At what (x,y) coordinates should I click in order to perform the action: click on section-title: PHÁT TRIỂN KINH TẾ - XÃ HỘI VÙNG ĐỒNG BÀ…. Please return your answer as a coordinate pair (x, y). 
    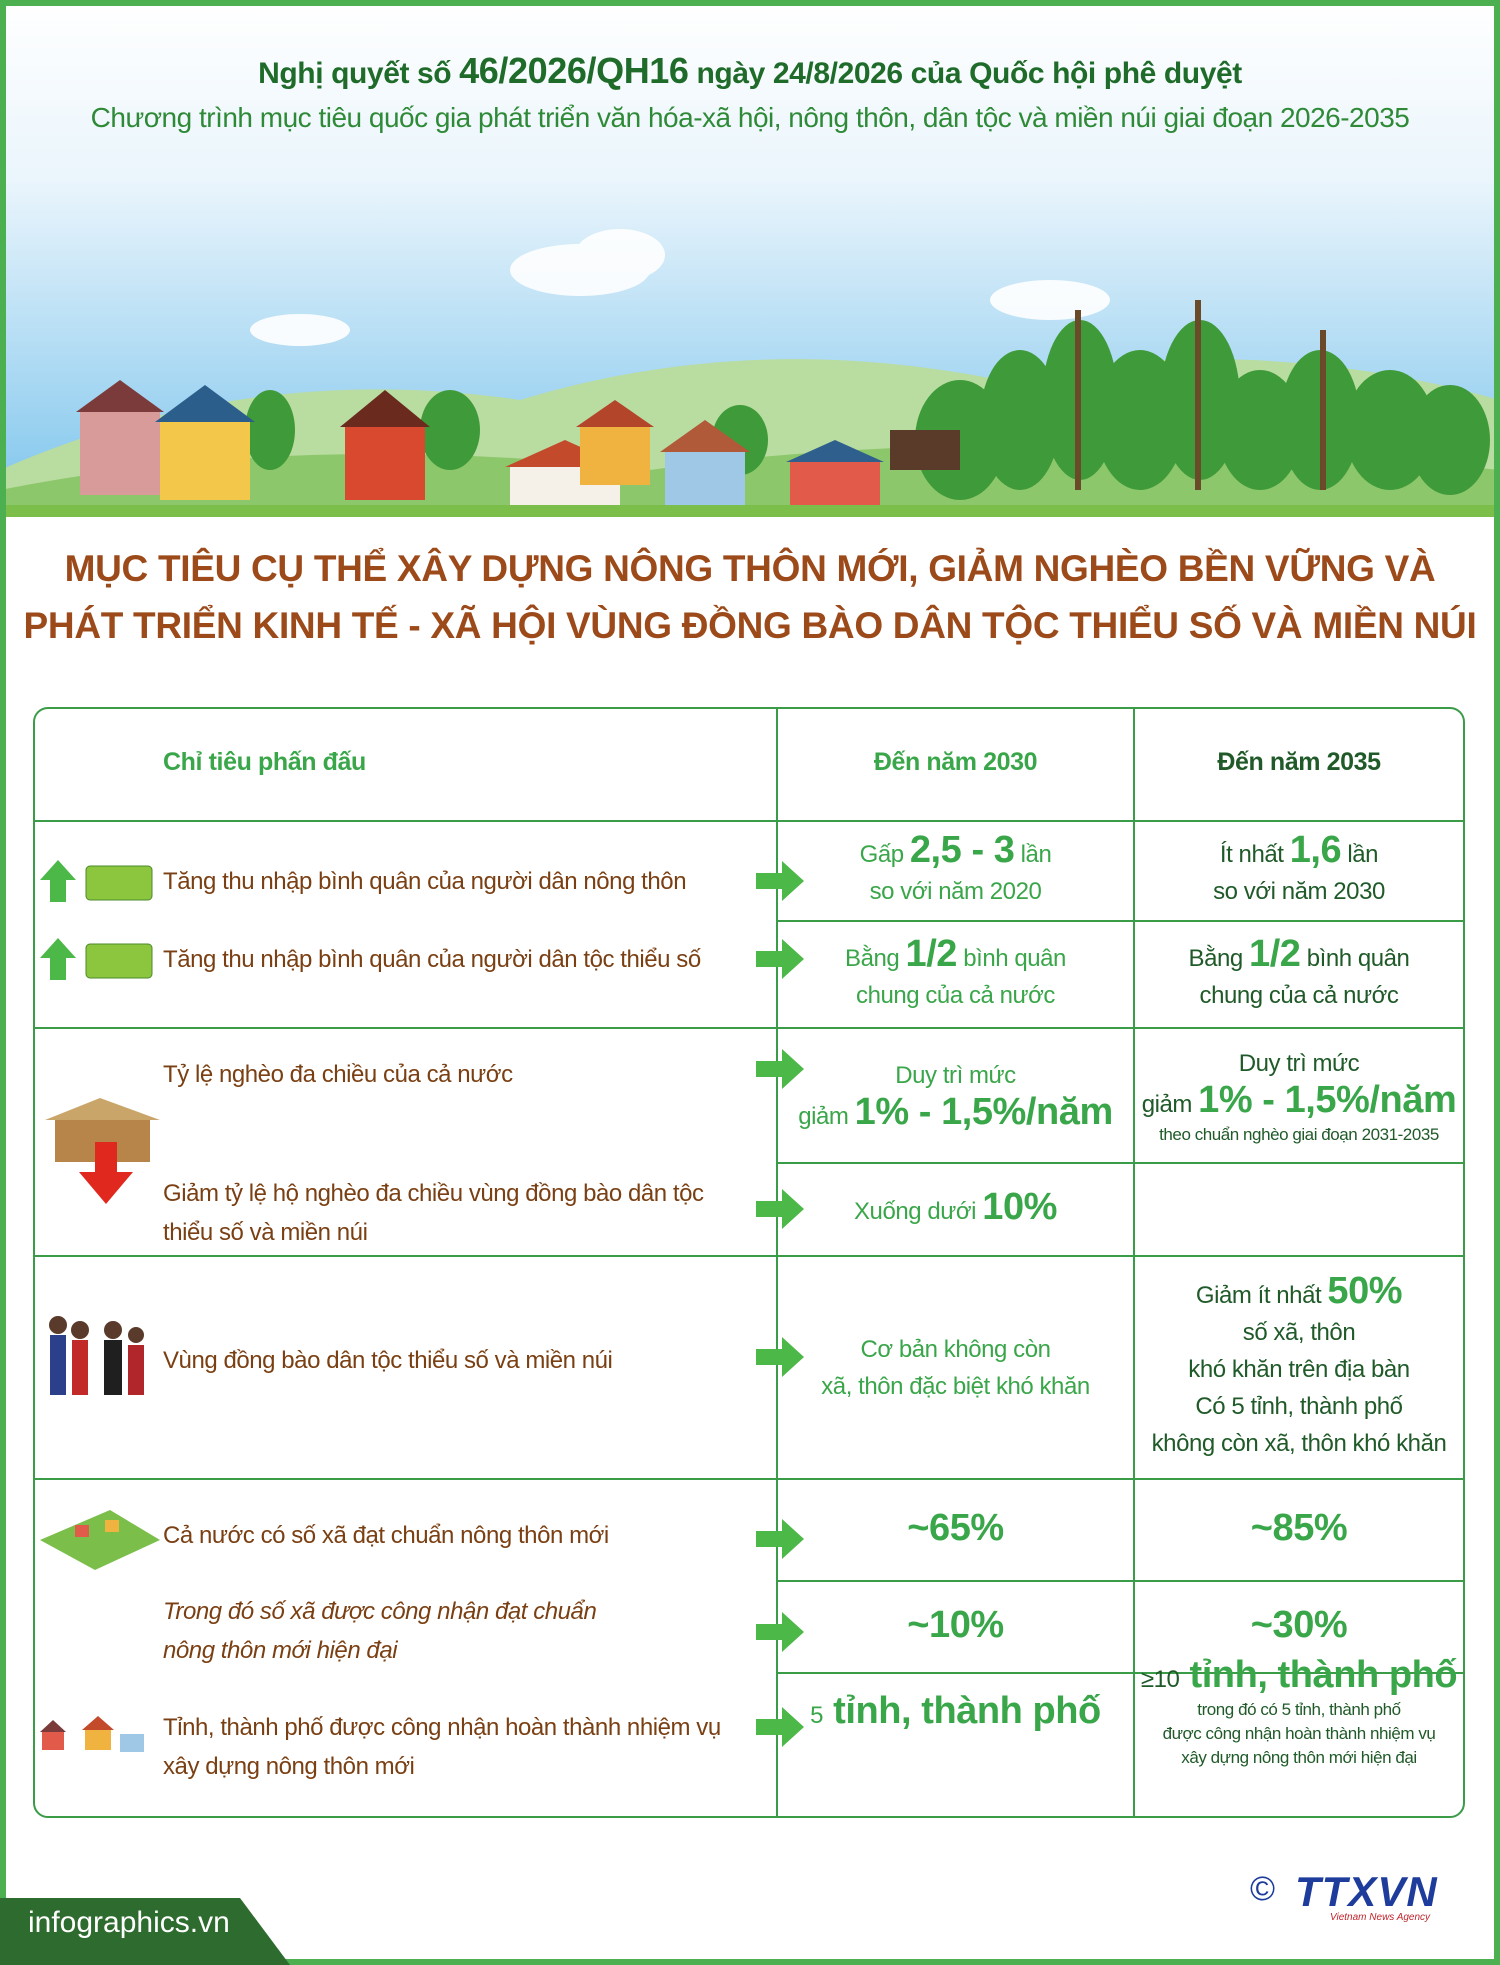
    Looking at the image, I should click on (750, 625).